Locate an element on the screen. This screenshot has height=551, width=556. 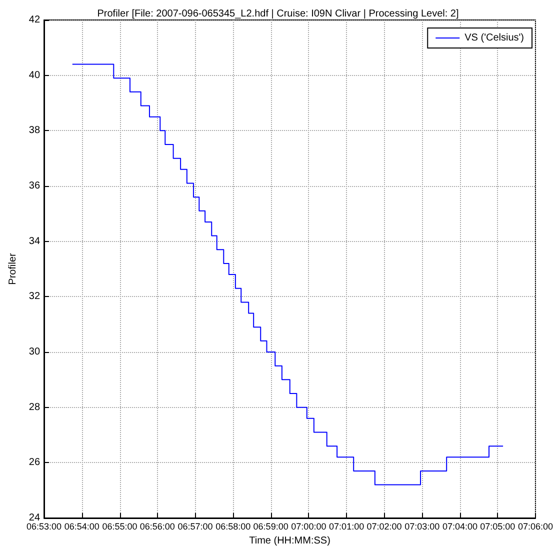
x-tick-label: 06:58:00 is located at coordinates (233, 527).